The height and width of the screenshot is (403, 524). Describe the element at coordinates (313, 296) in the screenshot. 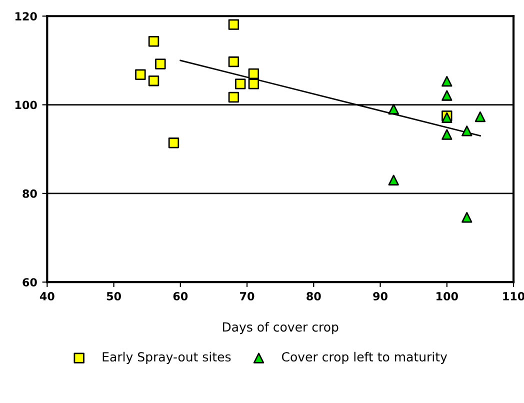

I see `x-tick-label: 80` at that location.